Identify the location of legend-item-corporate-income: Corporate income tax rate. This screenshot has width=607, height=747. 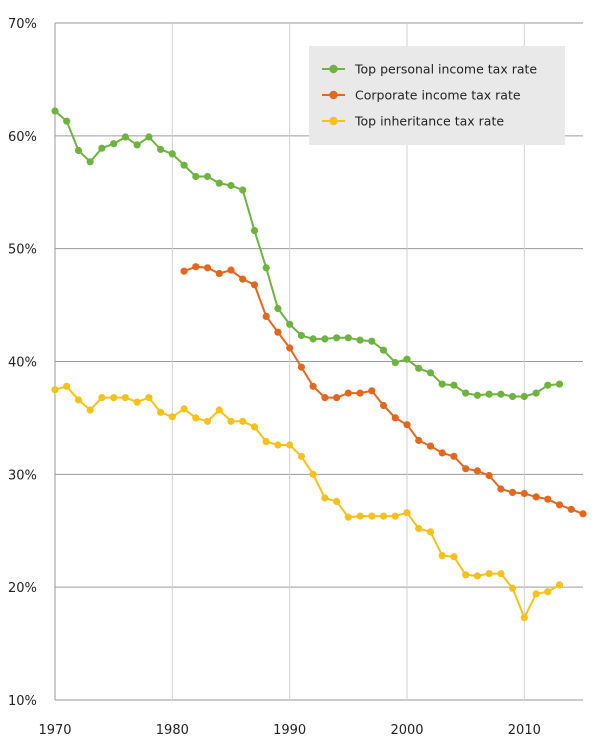
(421, 95).